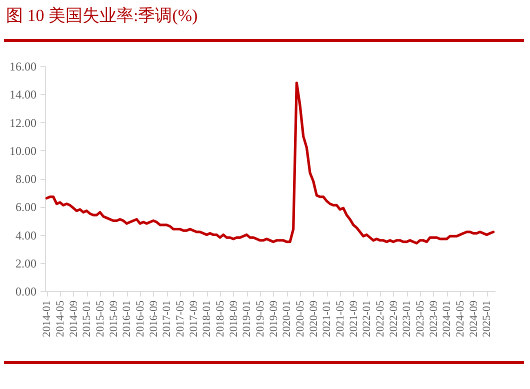  I want to click on chart-title: 图 10 美国失业率:季调(%), so click(102, 16).